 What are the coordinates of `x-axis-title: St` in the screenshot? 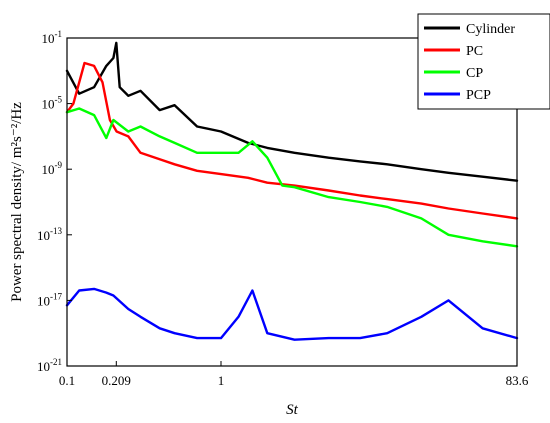 It's located at (292, 410).